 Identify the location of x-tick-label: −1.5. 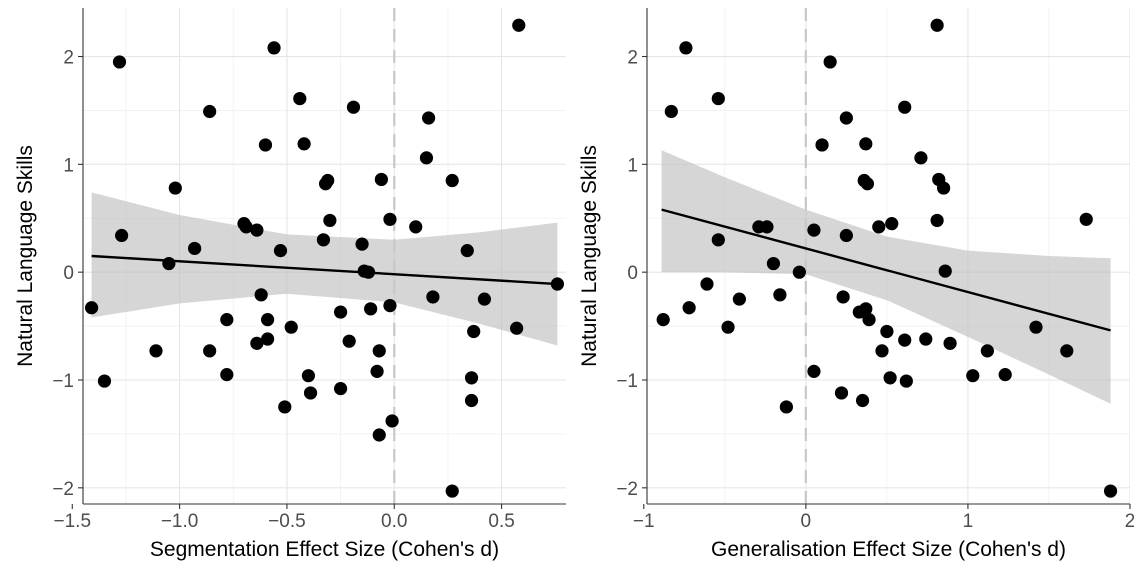
(73, 521).